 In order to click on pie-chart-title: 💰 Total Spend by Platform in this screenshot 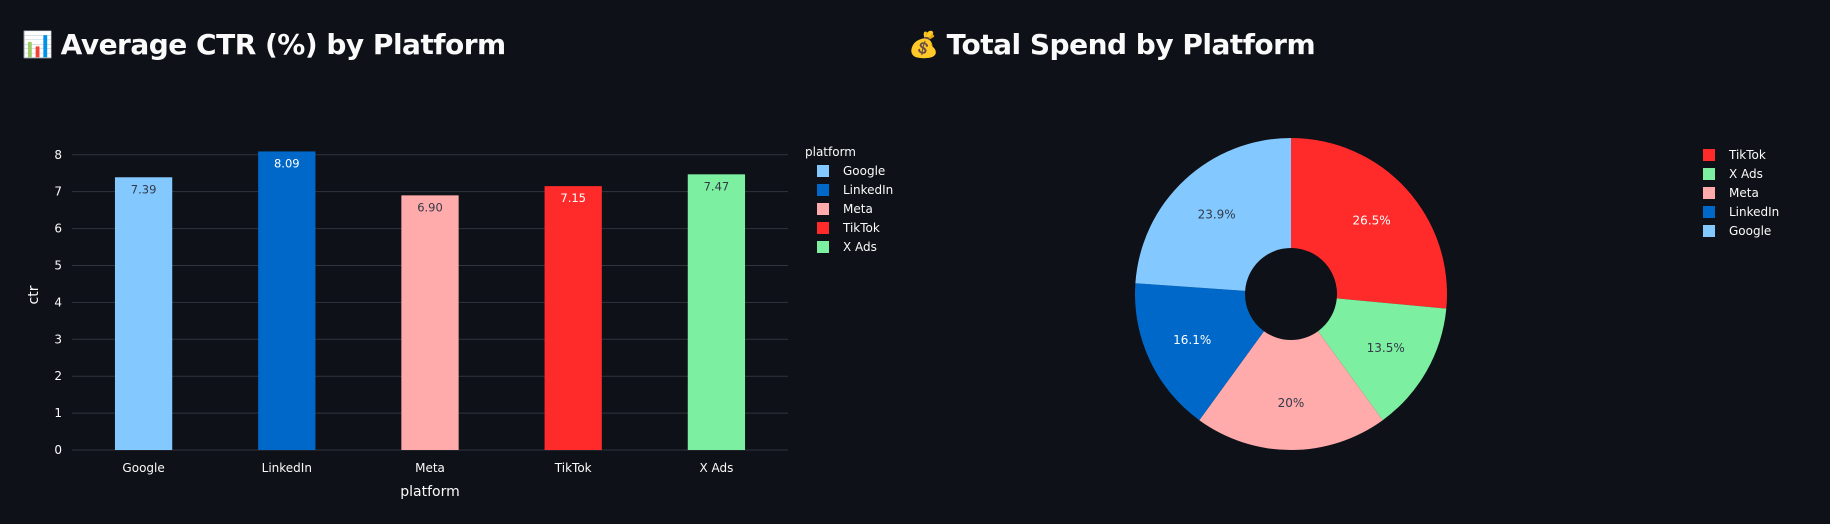, I will do `click(1112, 44)`.